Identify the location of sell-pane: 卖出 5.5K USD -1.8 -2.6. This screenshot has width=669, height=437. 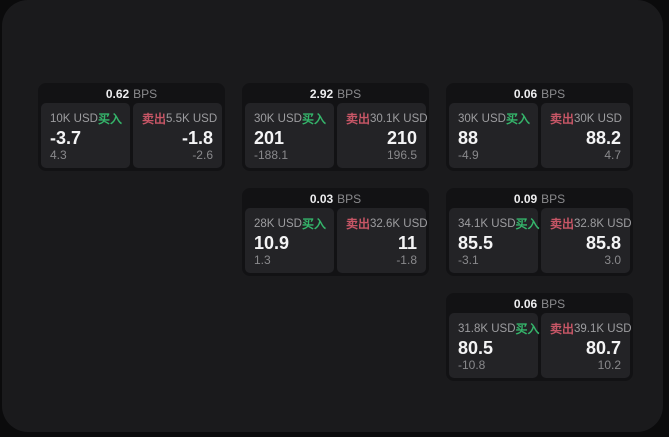
(177, 135).